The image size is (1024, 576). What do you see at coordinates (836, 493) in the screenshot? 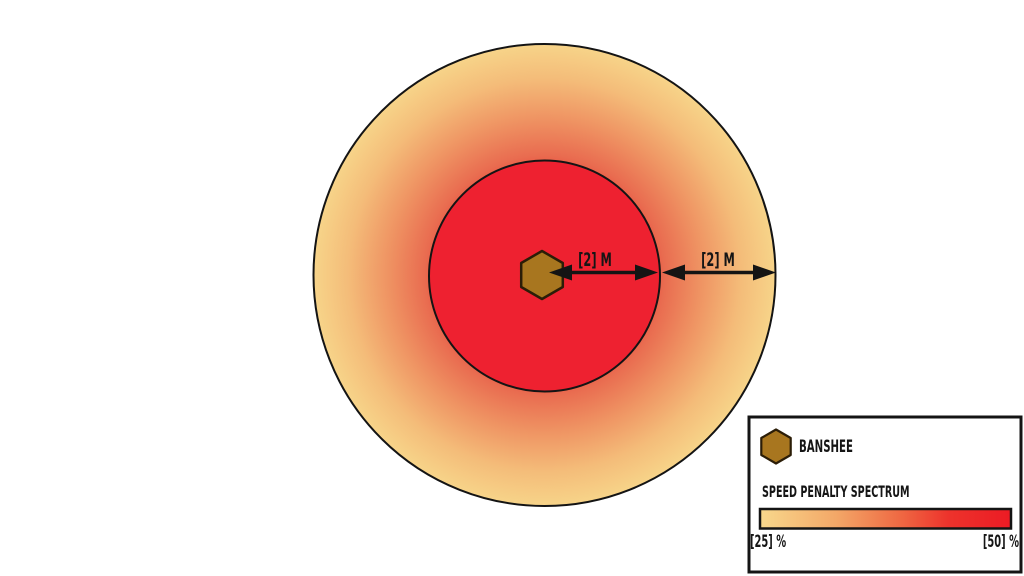
I see `spectrum-title: SPEED PENALTY SPECTRUM` at bounding box center [836, 493].